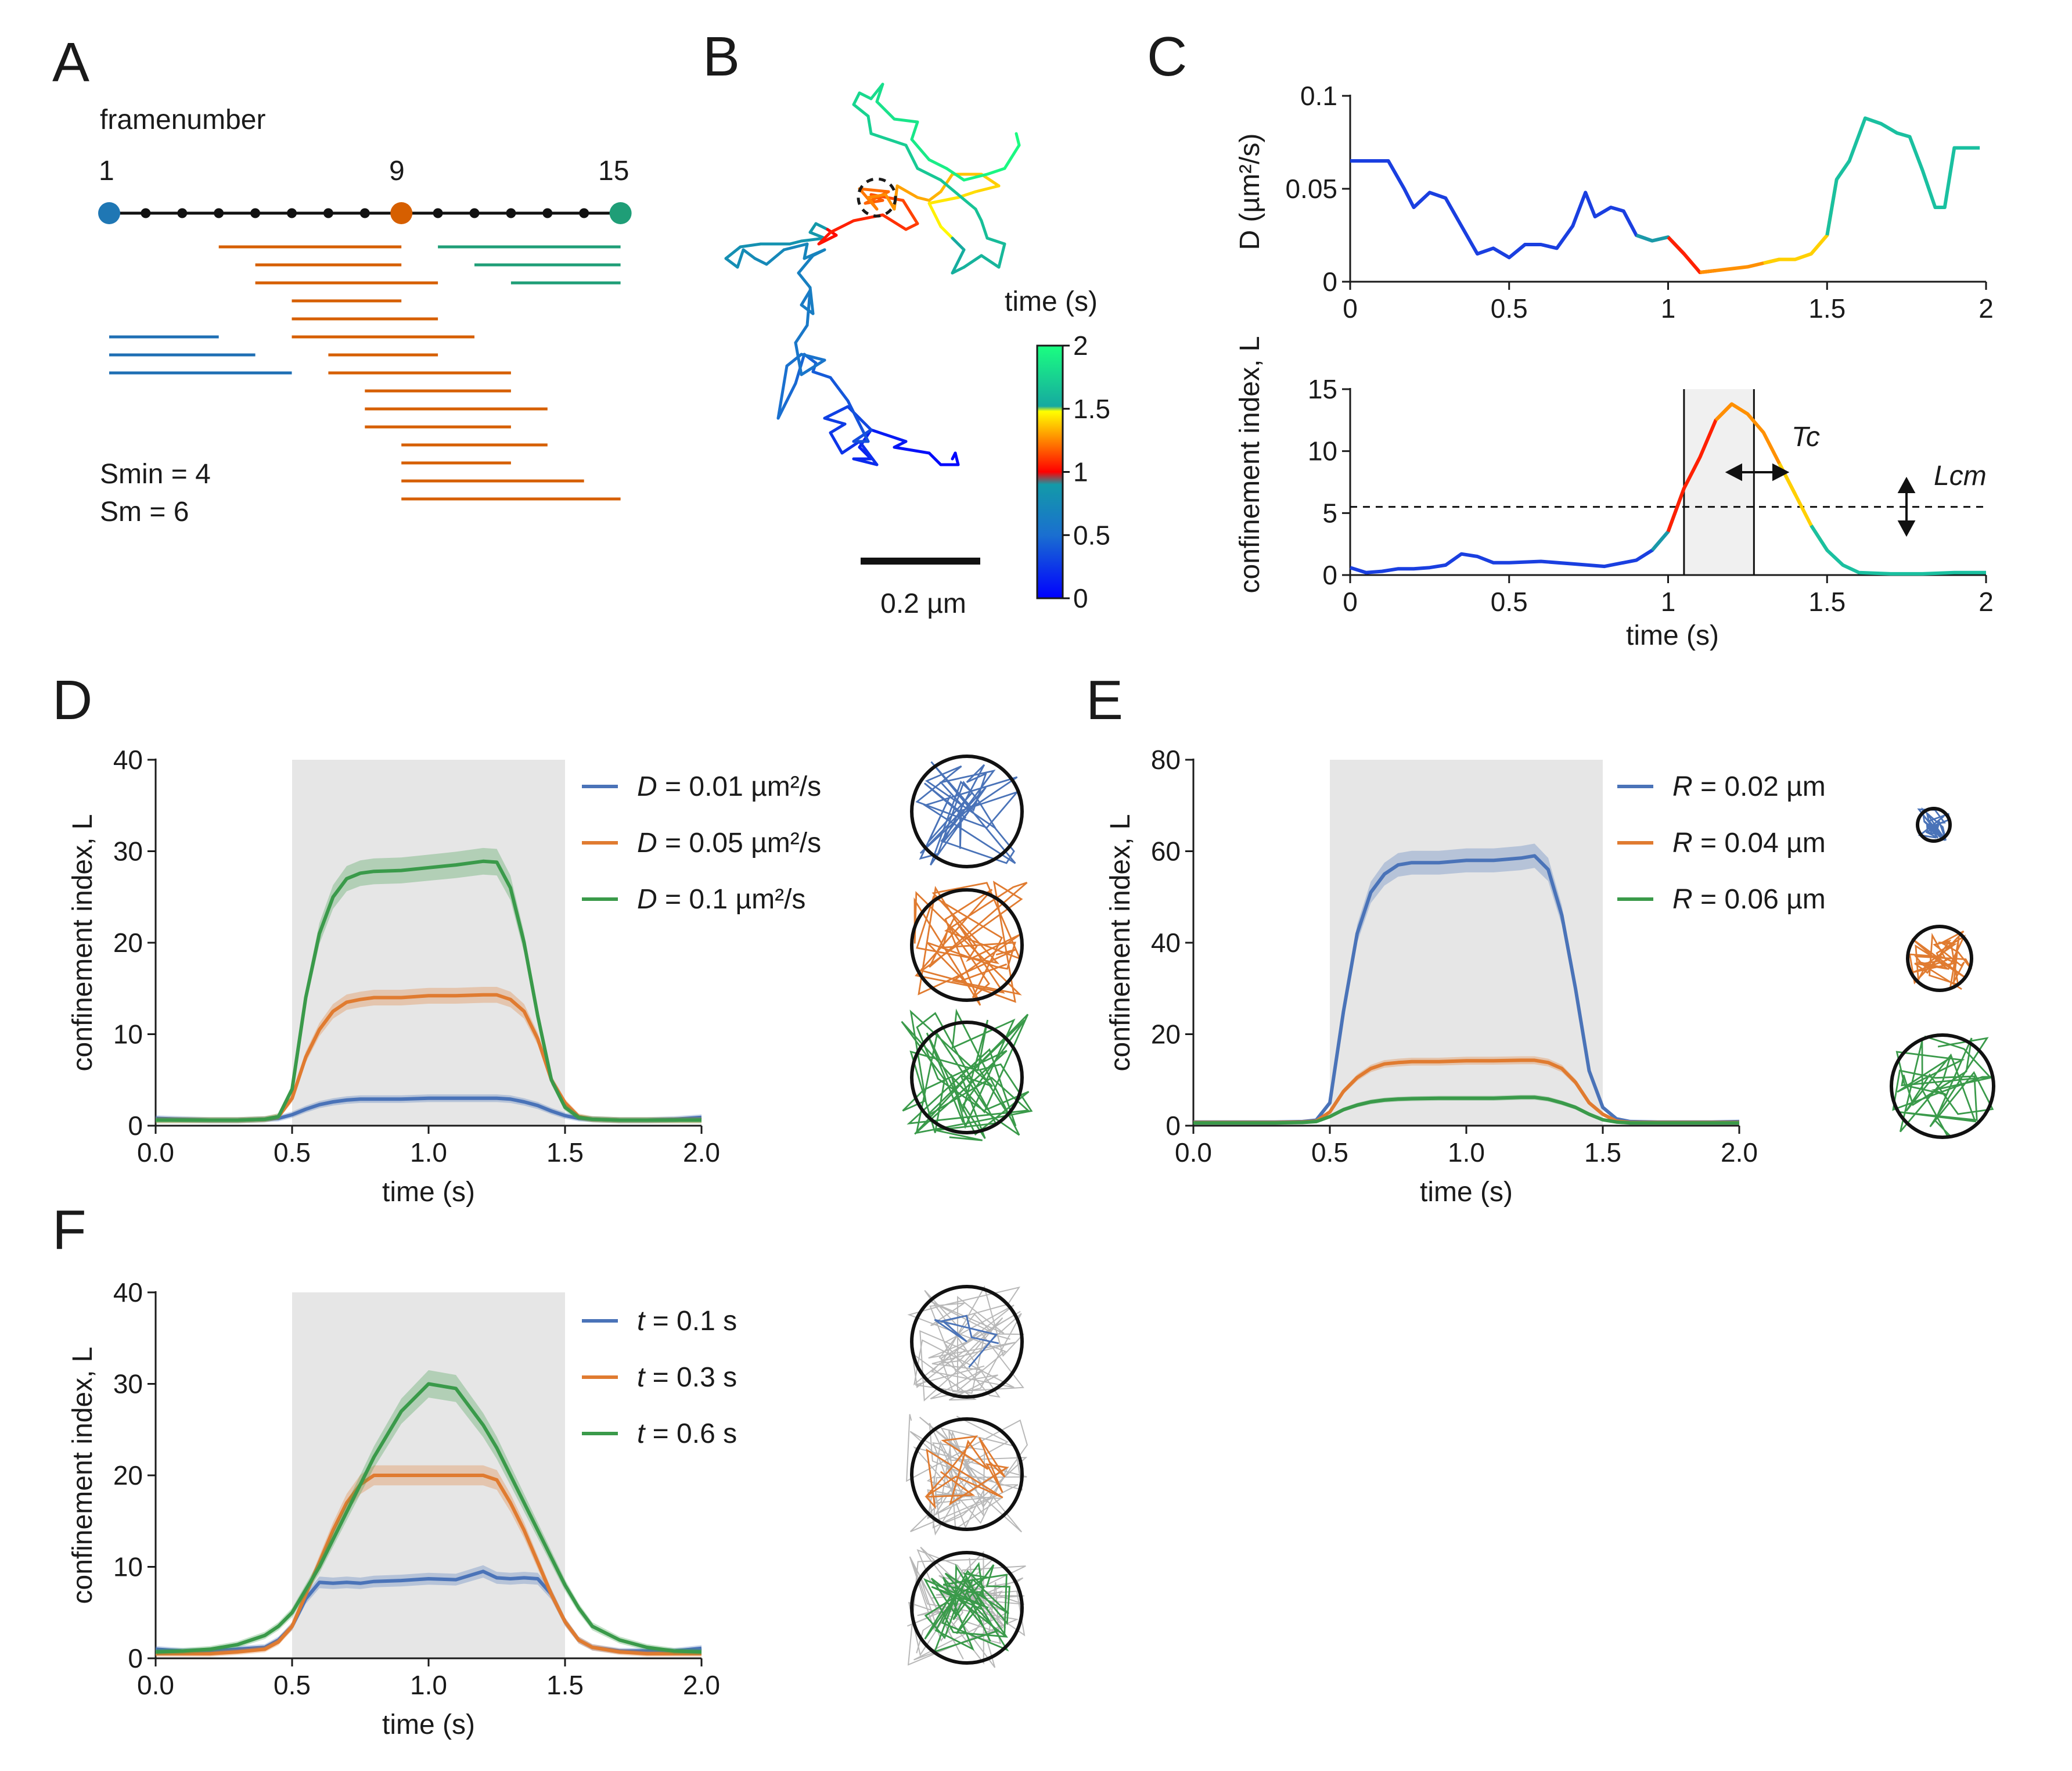  I want to click on legend-label-var: R, so click(1682, 843).